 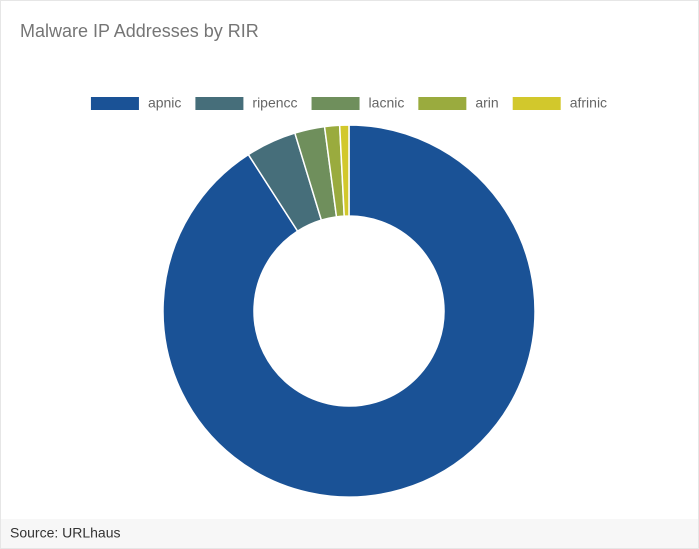 I want to click on legend-label: arin, so click(x=486, y=103).